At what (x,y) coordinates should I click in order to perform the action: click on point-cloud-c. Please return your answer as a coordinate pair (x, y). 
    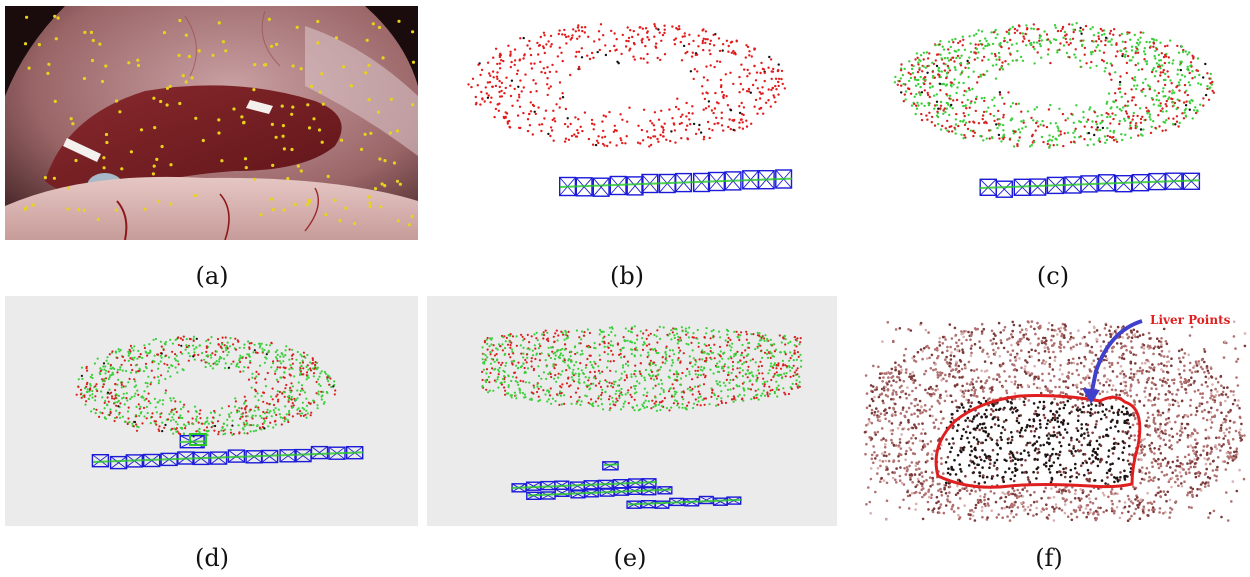
    Looking at the image, I should click on (1054, 110).